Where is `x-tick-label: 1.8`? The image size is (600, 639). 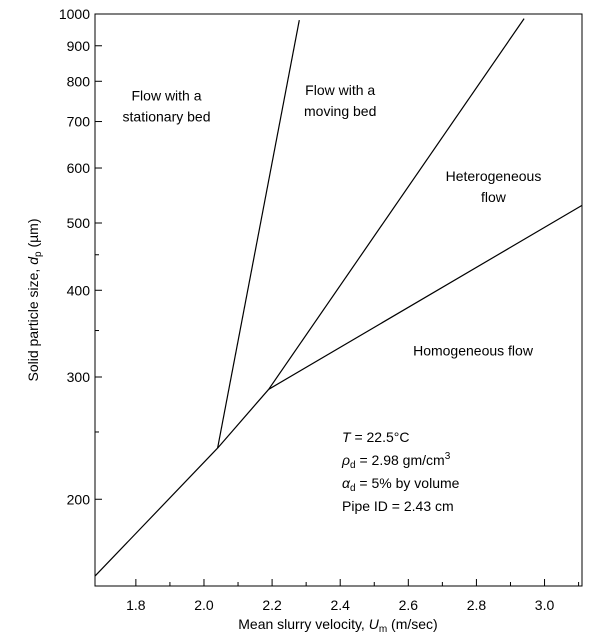
x-tick-label: 1.8 is located at coordinates (136, 605).